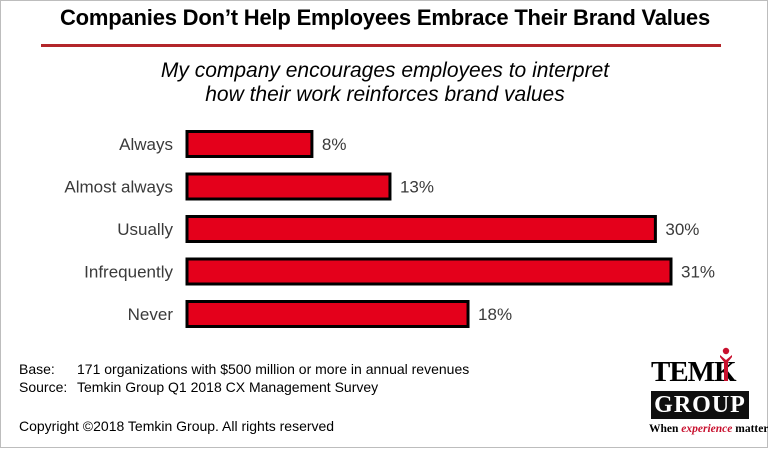 This screenshot has height=449, width=768. I want to click on category-label-infrequently: Infrequently, so click(128, 272).